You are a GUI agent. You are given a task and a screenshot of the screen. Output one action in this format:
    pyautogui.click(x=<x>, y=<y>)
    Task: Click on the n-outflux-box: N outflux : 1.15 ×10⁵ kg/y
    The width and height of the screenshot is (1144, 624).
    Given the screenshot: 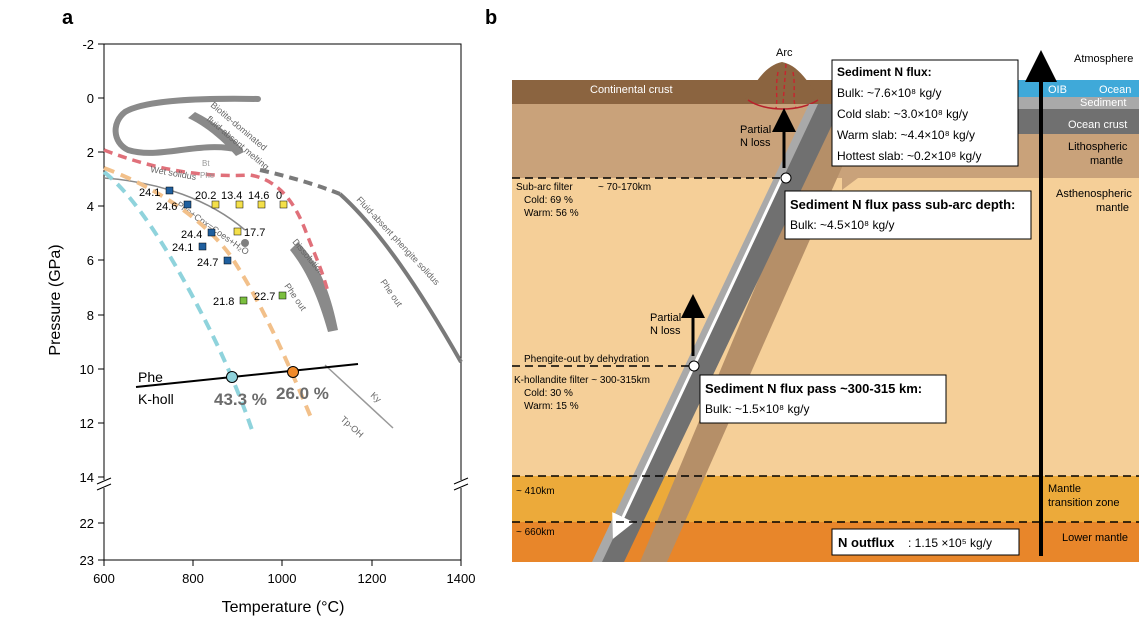 What is the action you would take?
    pyautogui.click(x=925, y=542)
    